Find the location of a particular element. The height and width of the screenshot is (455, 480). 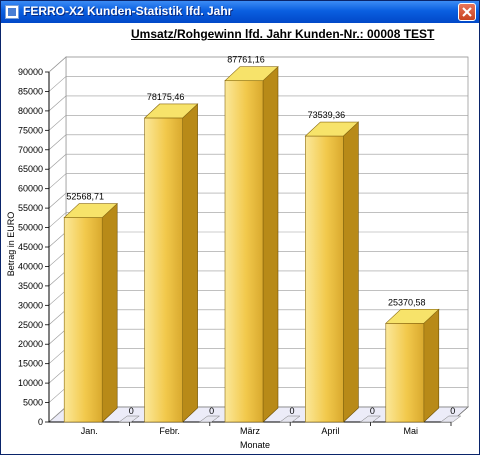

y-tick-label: 35000 is located at coordinates (30, 286).